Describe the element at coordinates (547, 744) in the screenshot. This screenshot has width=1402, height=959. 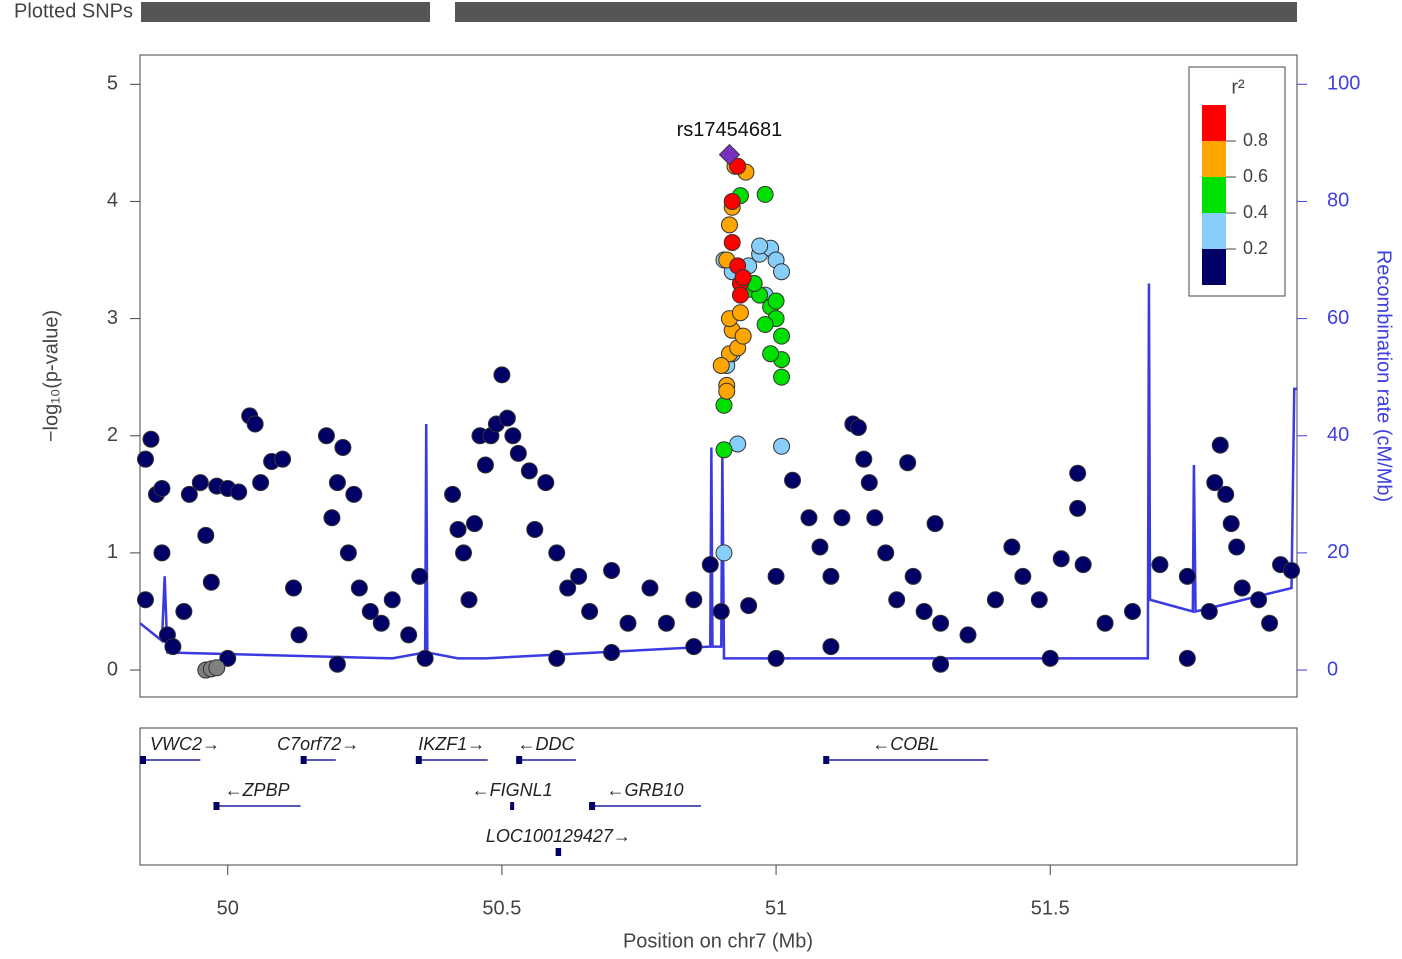
I see `gene-label: ←DDC` at that location.